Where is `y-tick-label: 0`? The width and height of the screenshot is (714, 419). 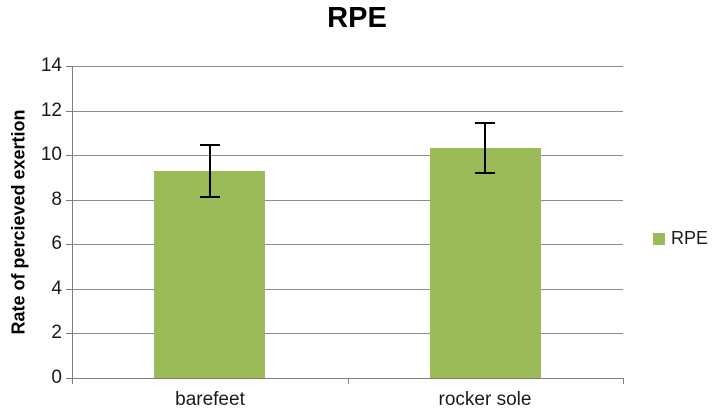
y-tick-label: 0 is located at coordinates (56, 377).